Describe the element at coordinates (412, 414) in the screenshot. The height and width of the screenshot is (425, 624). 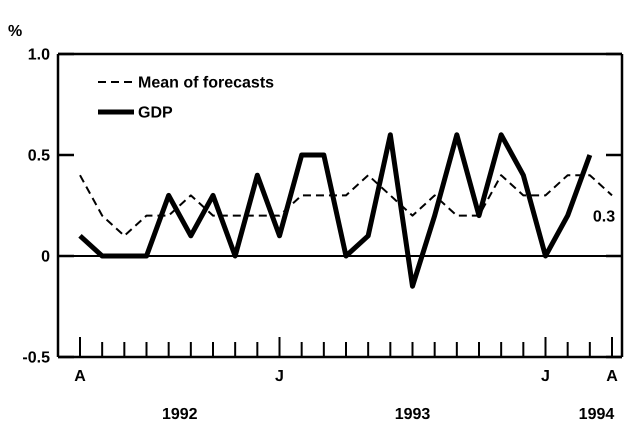
I see `text: 1993` at that location.